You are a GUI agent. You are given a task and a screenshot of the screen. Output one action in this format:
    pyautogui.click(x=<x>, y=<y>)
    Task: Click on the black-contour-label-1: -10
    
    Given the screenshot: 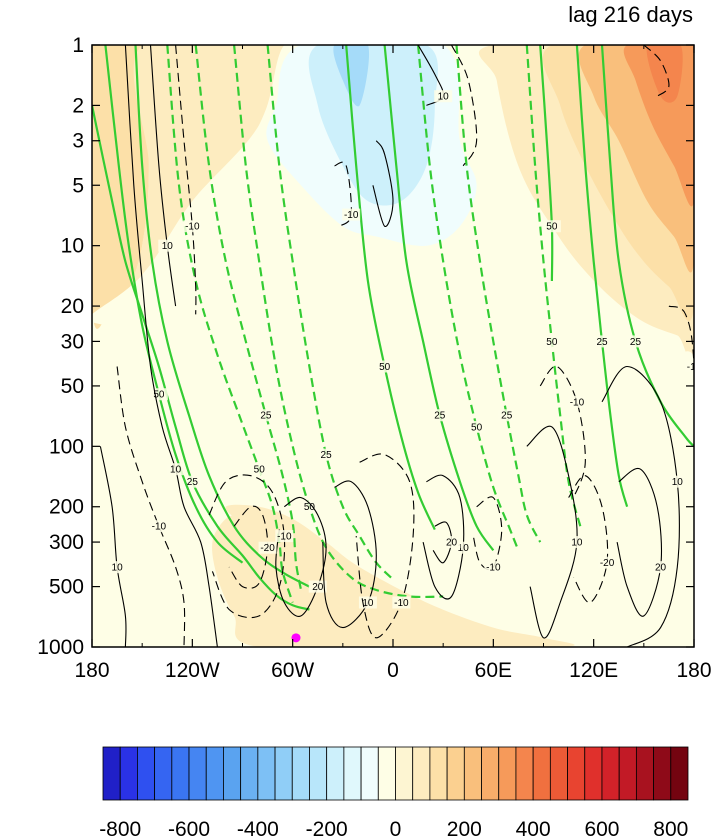 What is the action you would take?
    pyautogui.click(x=192, y=227)
    